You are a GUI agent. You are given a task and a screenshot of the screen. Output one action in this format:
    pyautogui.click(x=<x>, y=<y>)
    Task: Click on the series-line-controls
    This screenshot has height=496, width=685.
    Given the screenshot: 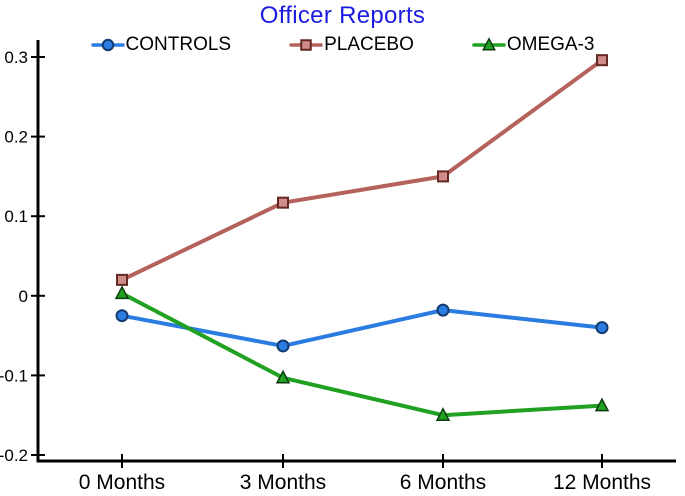 What is the action you would take?
    pyautogui.click(x=362, y=328)
    